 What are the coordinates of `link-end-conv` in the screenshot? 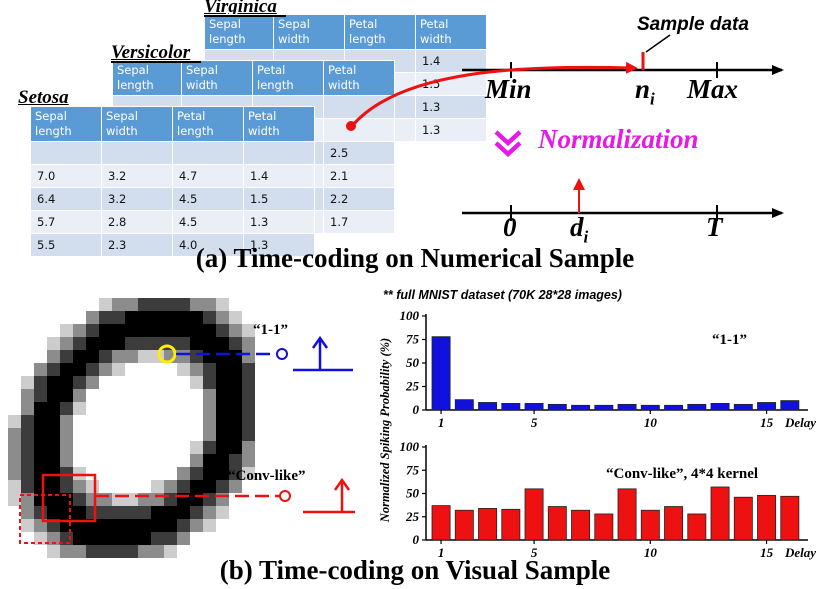 It's located at (285, 496).